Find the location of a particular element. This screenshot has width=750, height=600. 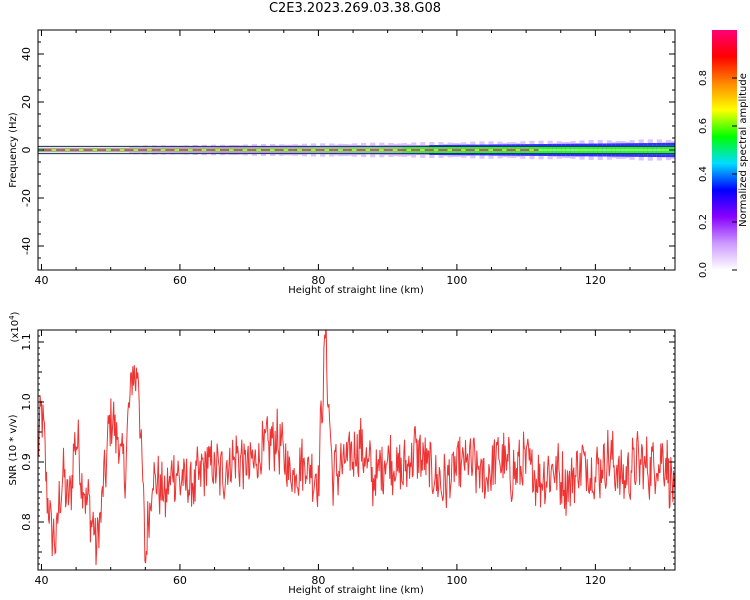

spectrogram-band is located at coordinates (356, 150).